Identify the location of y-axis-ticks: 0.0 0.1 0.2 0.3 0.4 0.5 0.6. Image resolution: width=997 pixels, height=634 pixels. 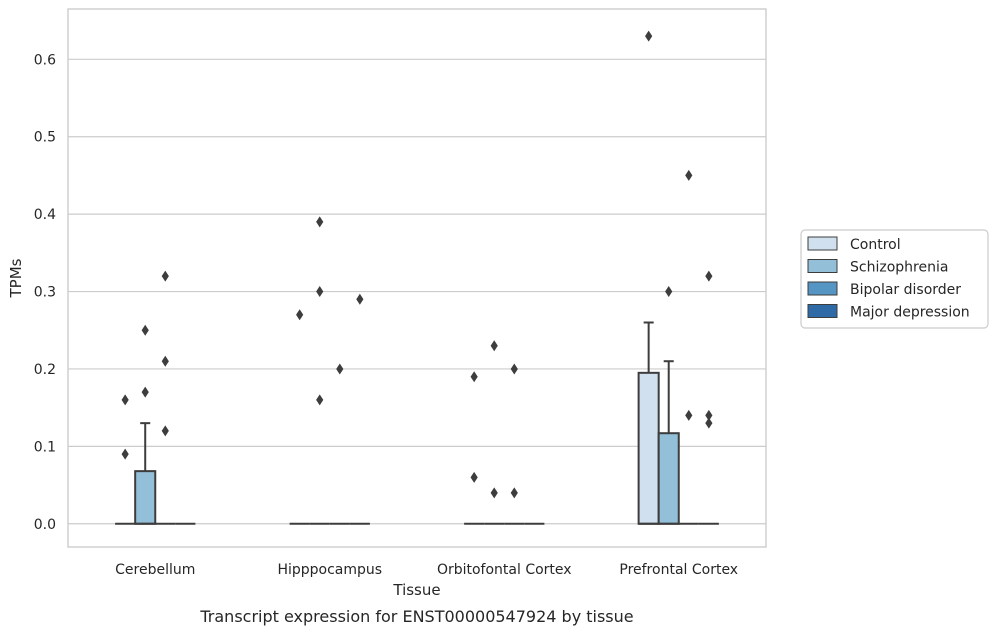
(45, 292).